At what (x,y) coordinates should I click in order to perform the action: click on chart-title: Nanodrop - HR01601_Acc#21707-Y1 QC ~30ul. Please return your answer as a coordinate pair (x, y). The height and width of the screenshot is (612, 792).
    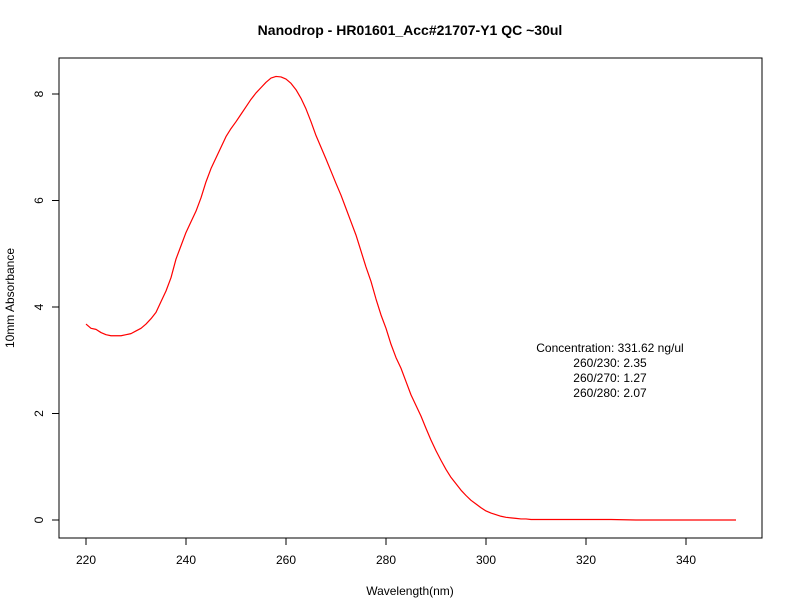
    Looking at the image, I should click on (410, 30).